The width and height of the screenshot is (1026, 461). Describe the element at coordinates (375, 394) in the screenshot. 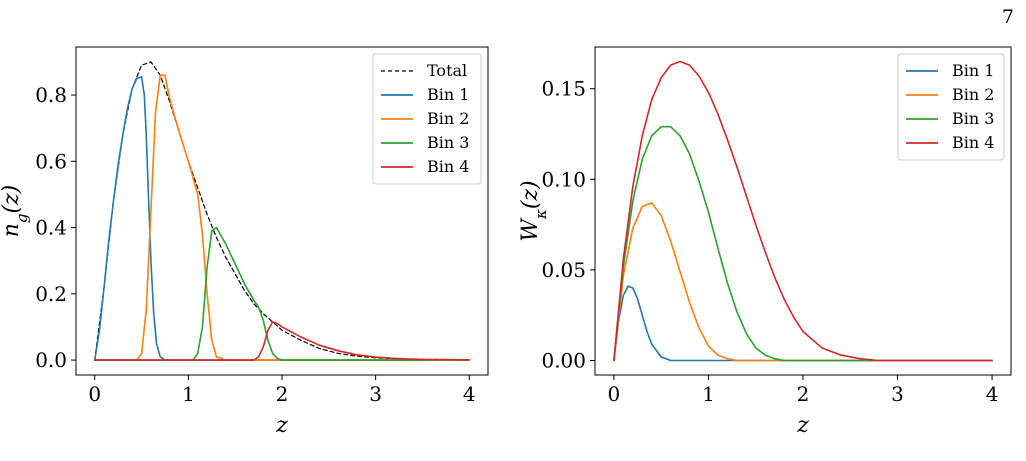

I see `chart1-xtick-label-3: 3` at that location.